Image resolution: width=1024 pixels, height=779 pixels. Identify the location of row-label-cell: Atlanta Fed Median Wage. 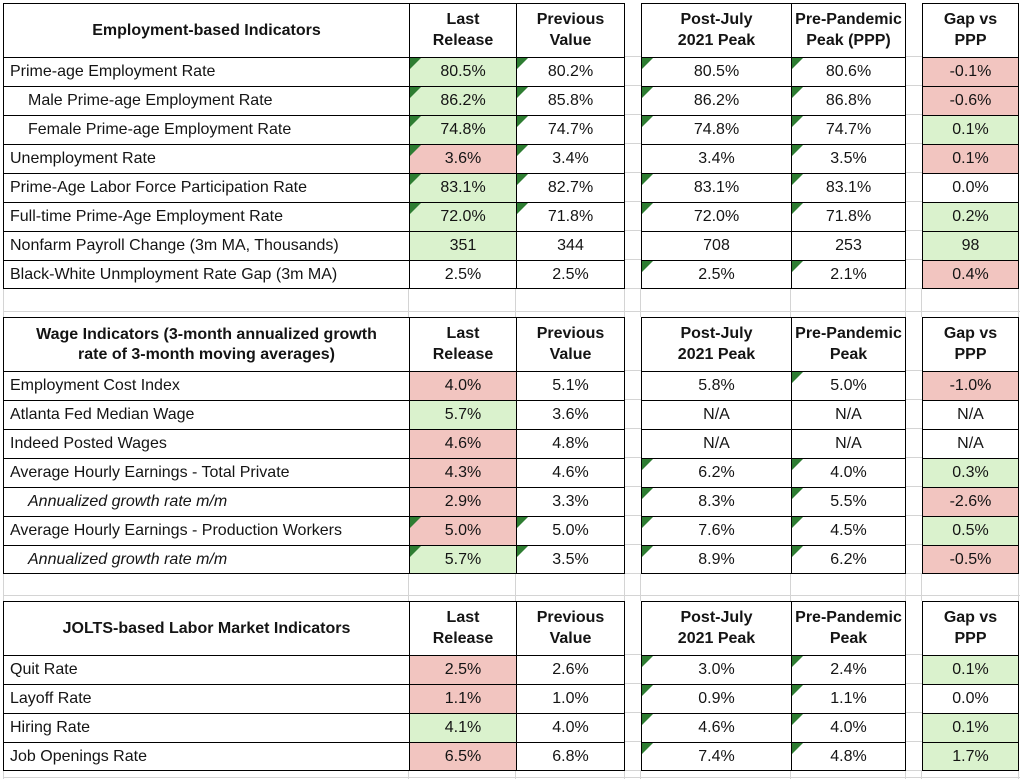
(206, 414).